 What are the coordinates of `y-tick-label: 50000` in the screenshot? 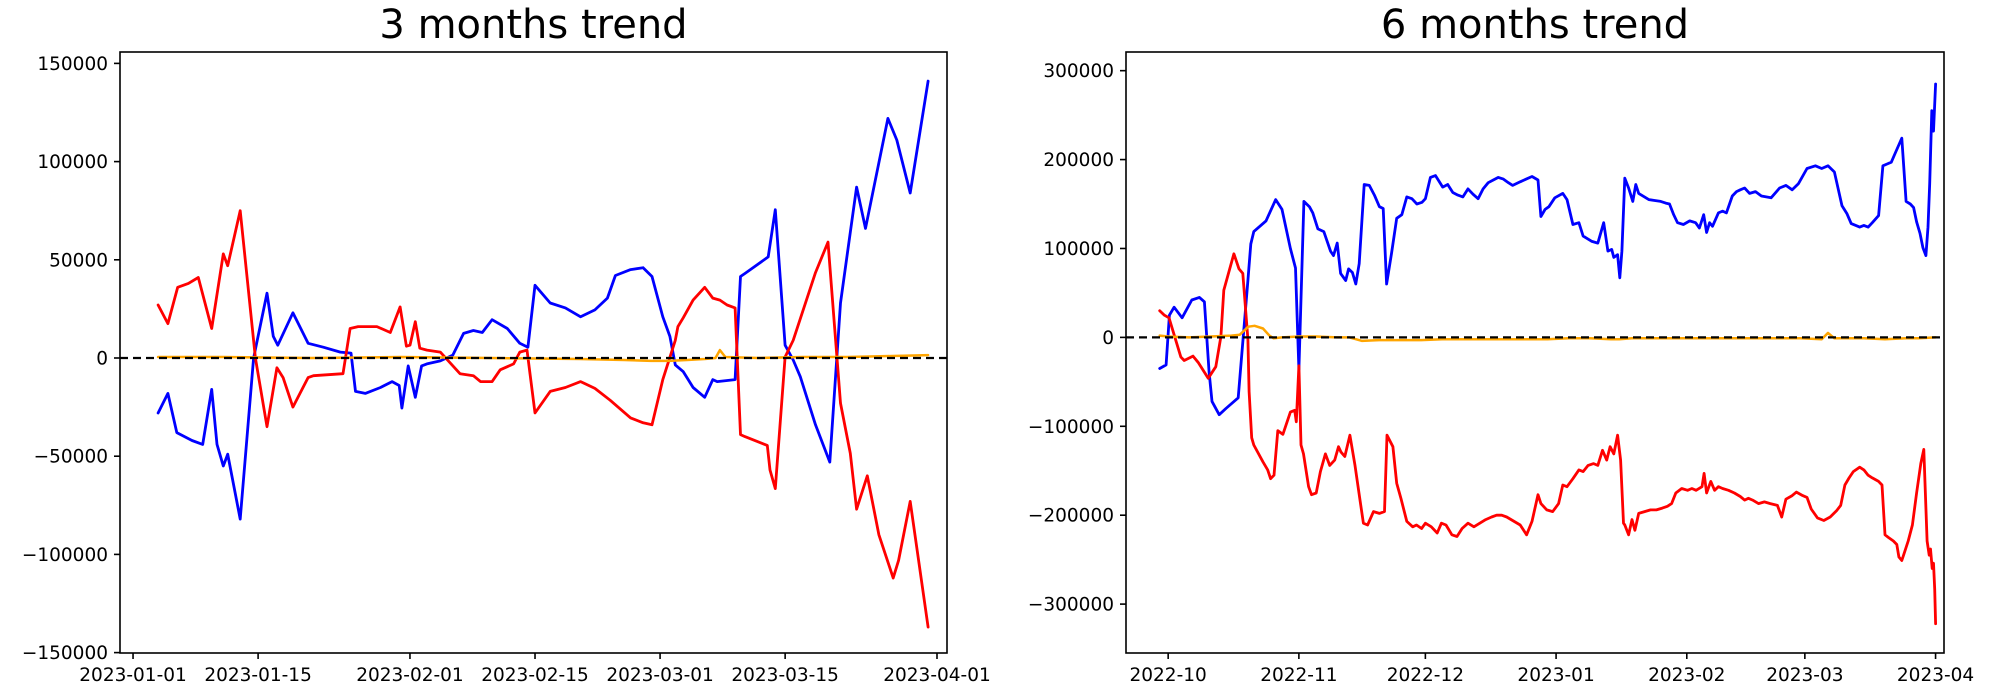 It's located at (78, 260).